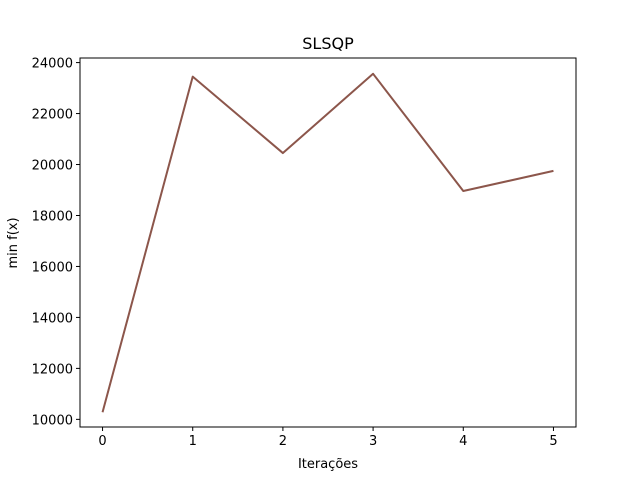 The image size is (640, 480). I want to click on x-tick-label: 3, so click(373, 441).